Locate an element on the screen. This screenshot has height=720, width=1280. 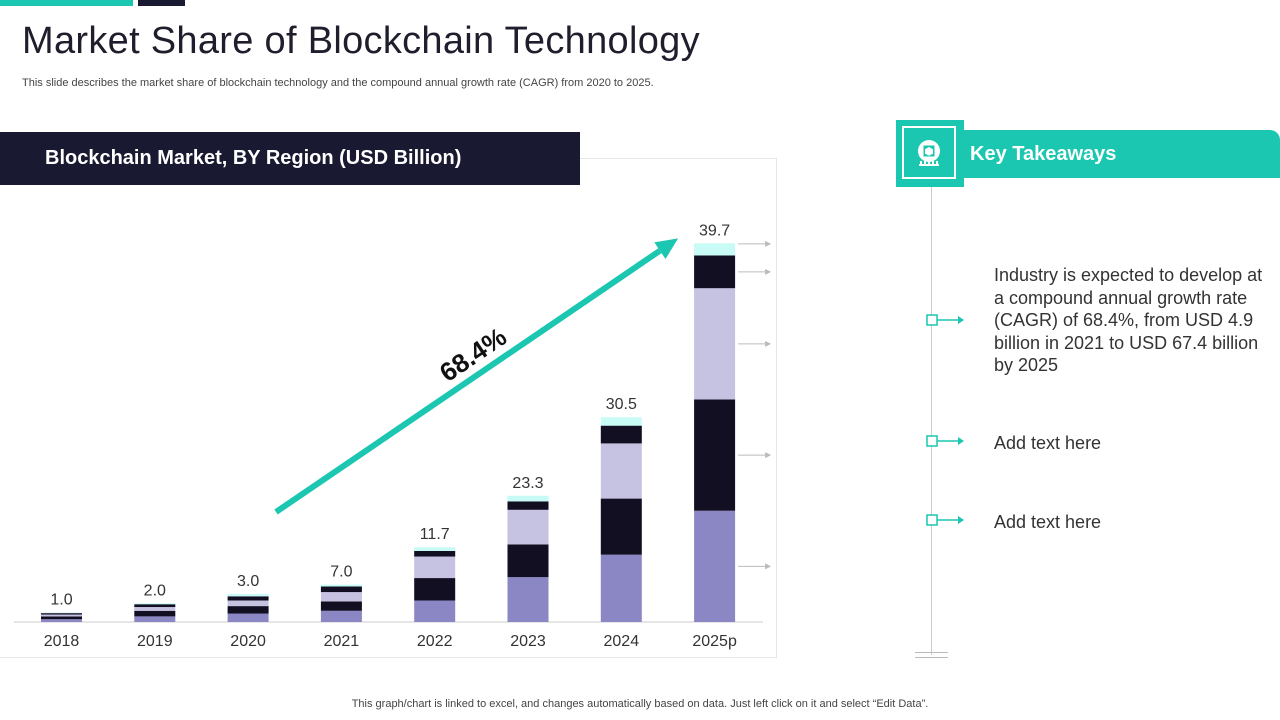
growth-arrow-head is located at coordinates (666, 248).